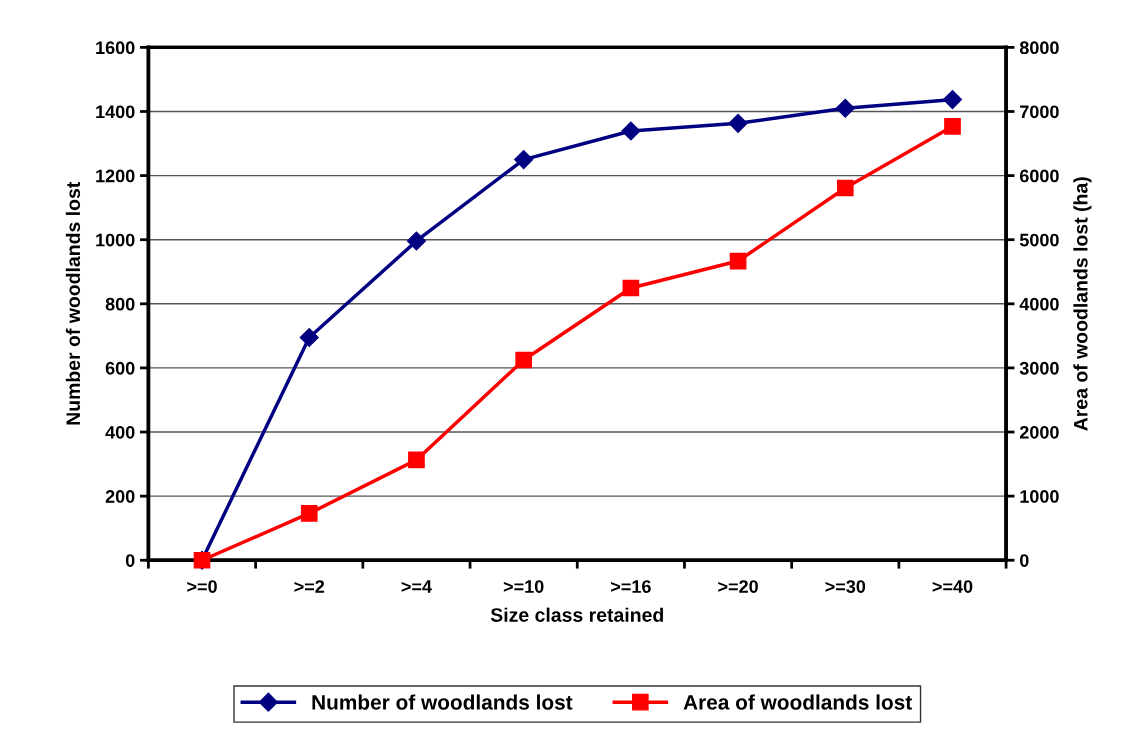  Describe the element at coordinates (1039, 496) in the screenshot. I see `y2-tick-label: 1000` at that location.